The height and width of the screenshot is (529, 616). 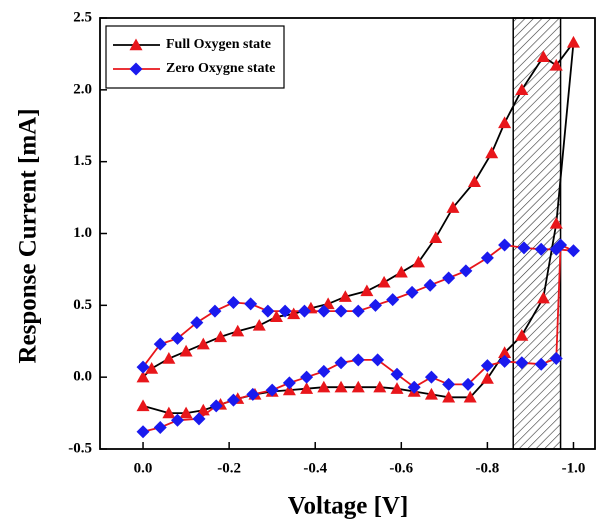 What do you see at coordinates (220, 68) in the screenshot?
I see `legend-label: Zero Oxygne state` at bounding box center [220, 68].